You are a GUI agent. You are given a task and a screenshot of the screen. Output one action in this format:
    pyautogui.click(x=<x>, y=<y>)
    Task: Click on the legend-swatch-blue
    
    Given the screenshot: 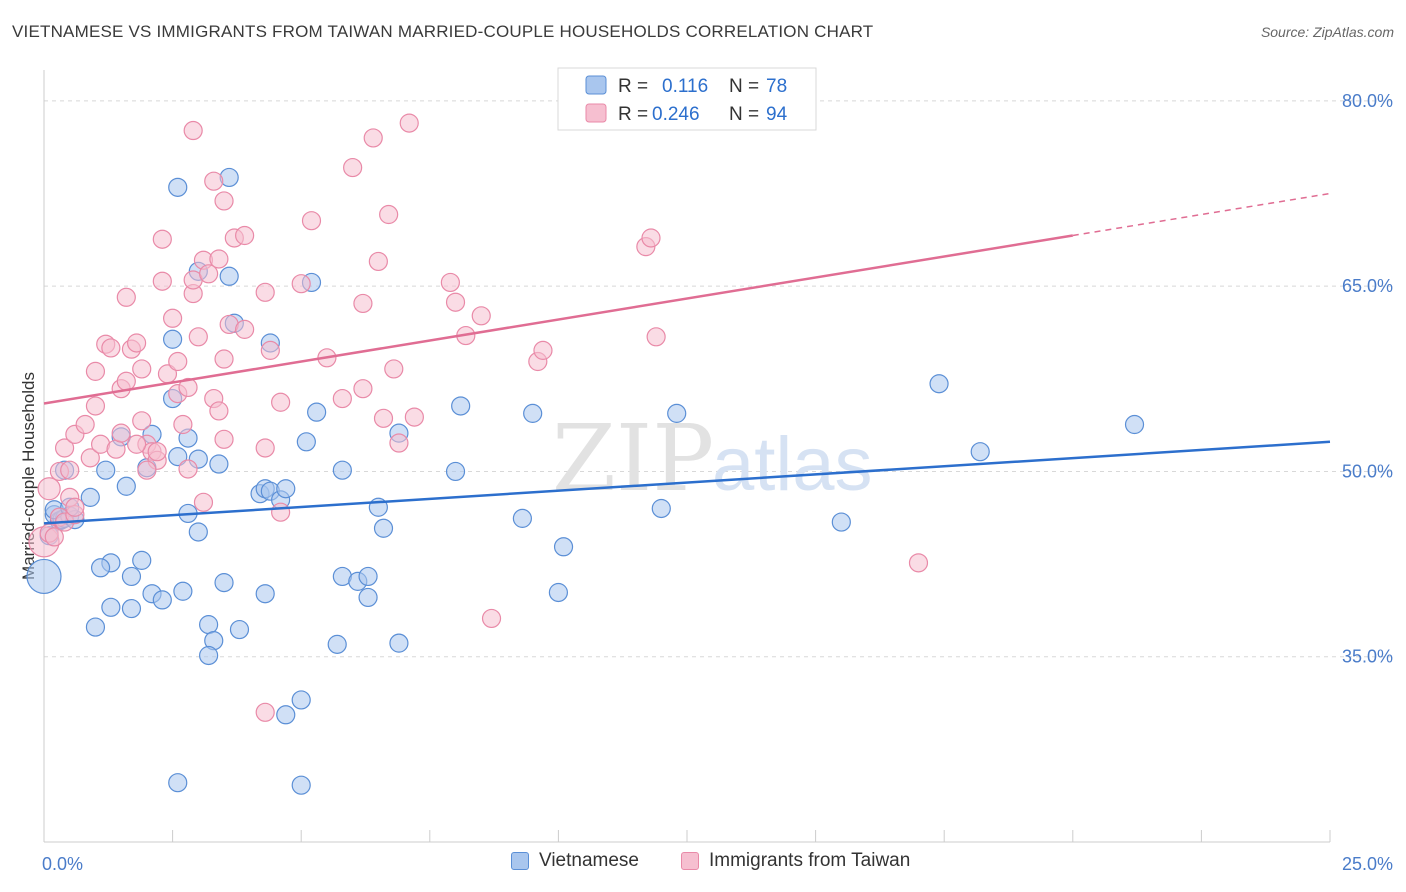 What is the action you would take?
    pyautogui.click(x=596, y=85)
    